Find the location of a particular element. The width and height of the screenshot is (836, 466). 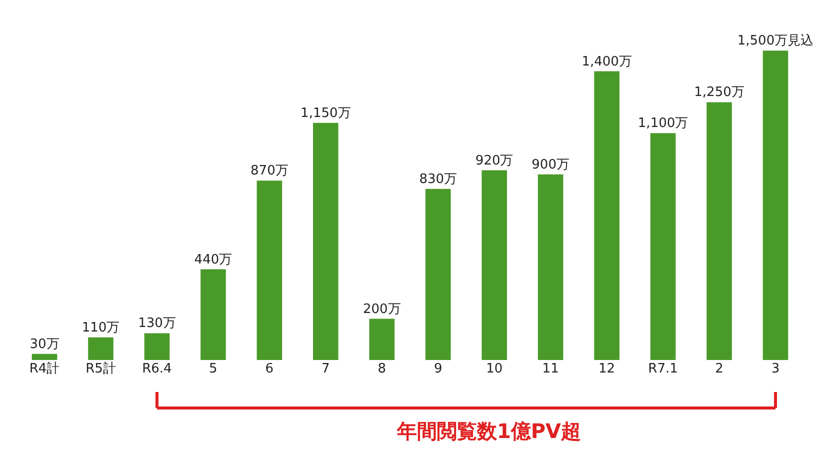

x-tick-label: 12 is located at coordinates (607, 369).